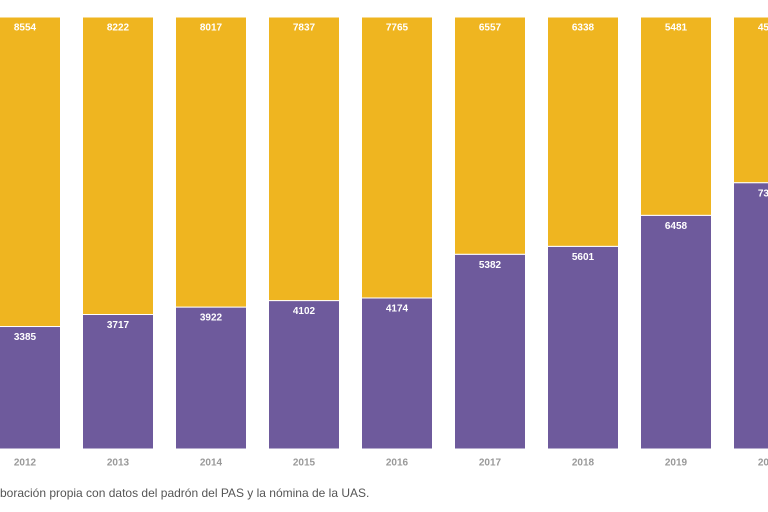 This screenshot has width=768, height=512. What do you see at coordinates (583, 28) in the screenshot?
I see `value-label: 6338` at bounding box center [583, 28].